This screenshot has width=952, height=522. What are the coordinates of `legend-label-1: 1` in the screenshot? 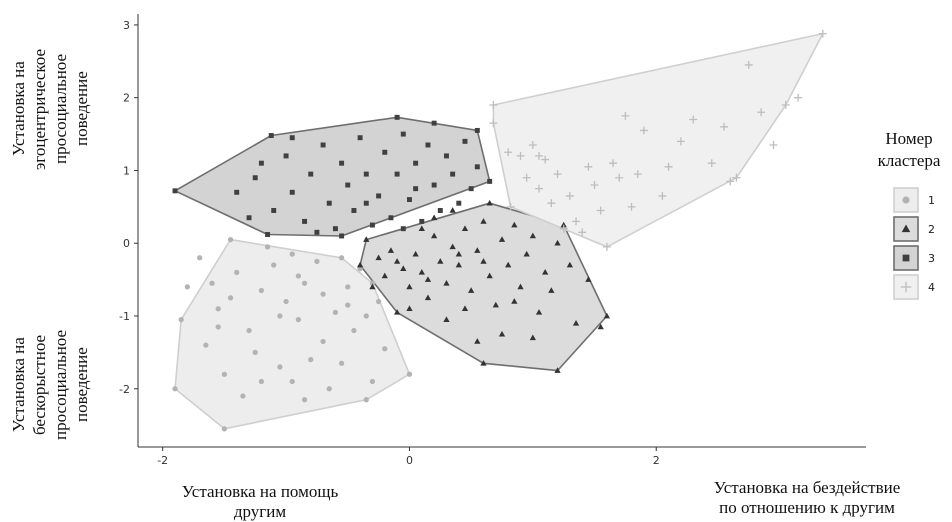 It's located at (931, 200).